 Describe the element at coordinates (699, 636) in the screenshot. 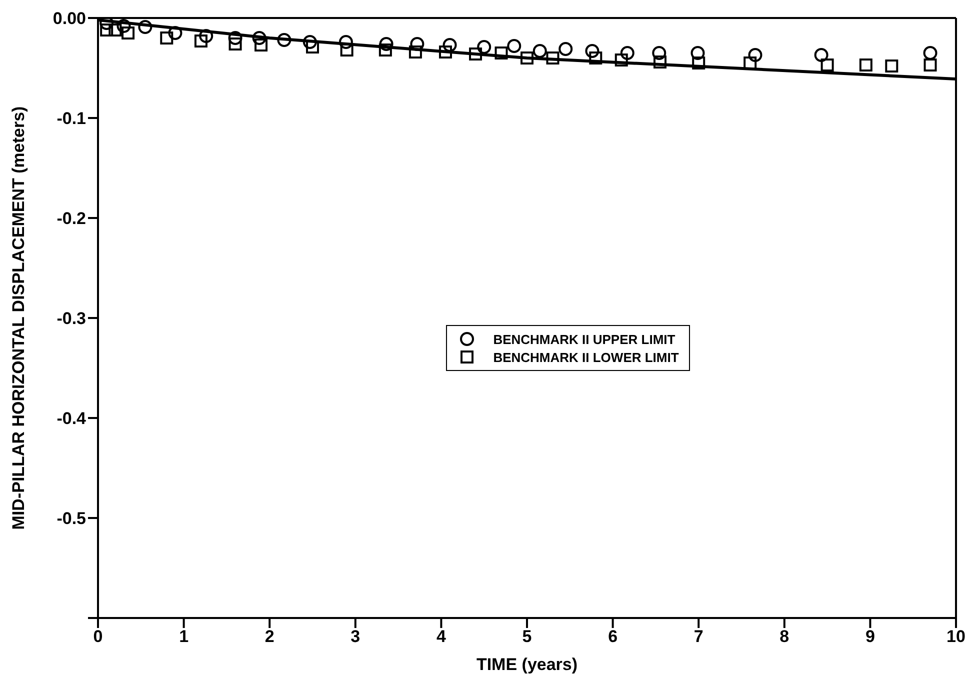

I see `x-tick-label: 7` at that location.